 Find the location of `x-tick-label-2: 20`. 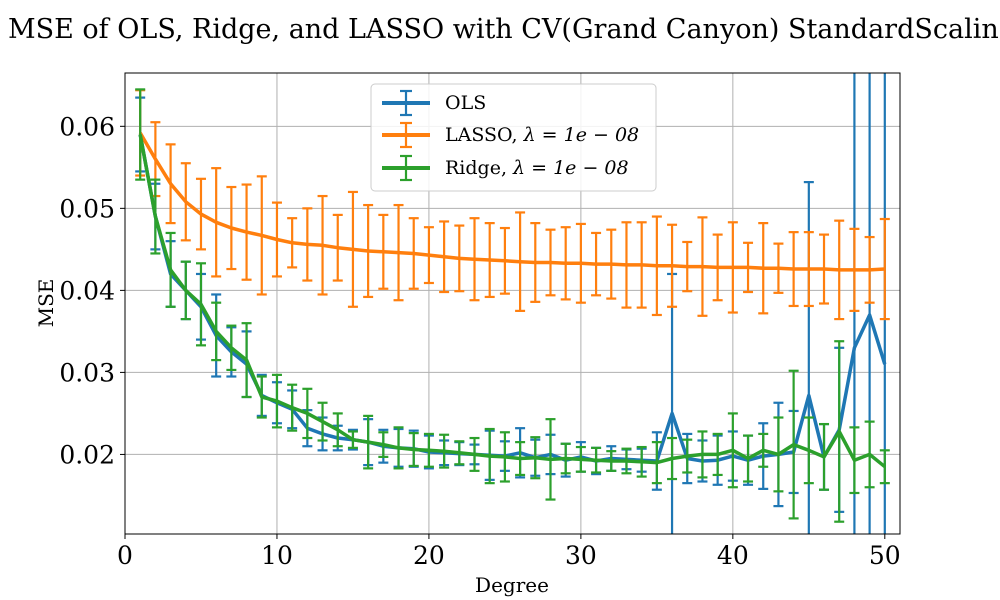

x-tick-label-2: 20 is located at coordinates (429, 555).